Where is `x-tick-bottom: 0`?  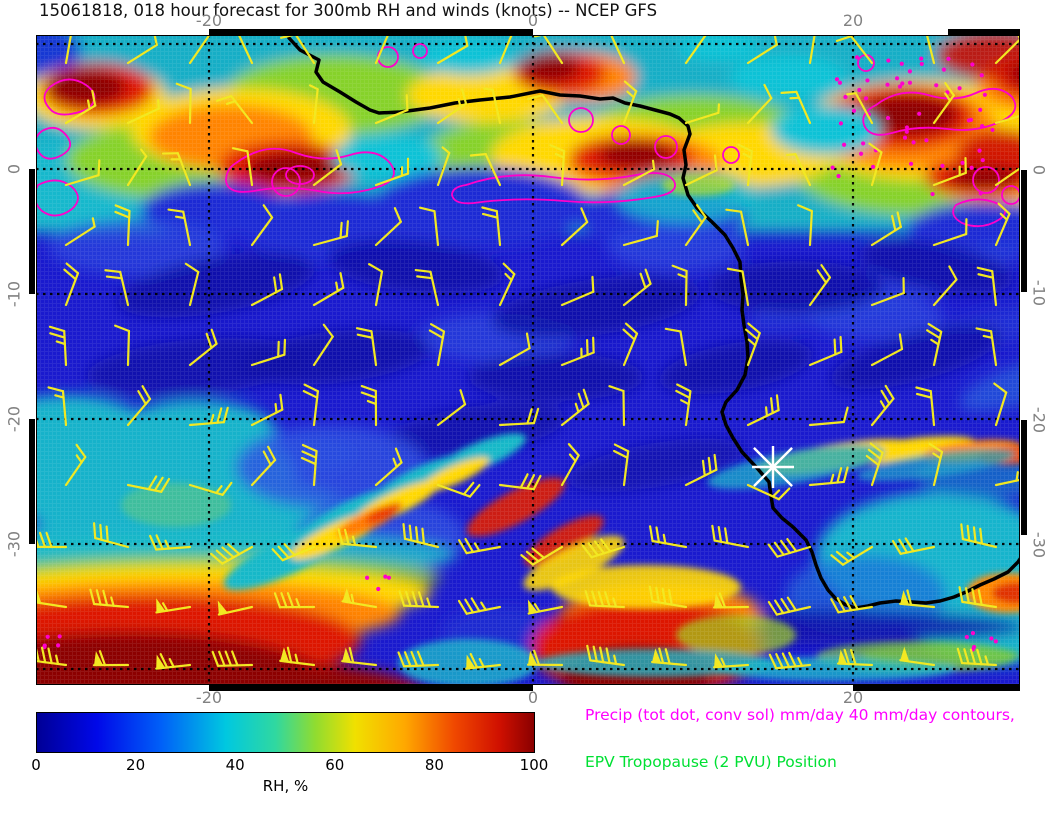
x-tick-bottom: 0 is located at coordinates (533, 697).